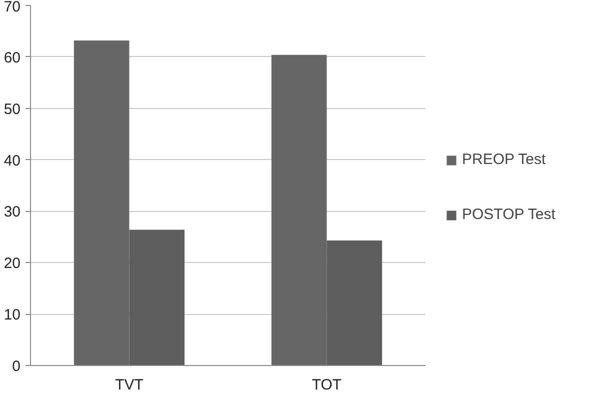 Image resolution: width=613 pixels, height=405 pixels. What do you see at coordinates (504, 159) in the screenshot?
I see `legend-label: PREOP Test` at bounding box center [504, 159].